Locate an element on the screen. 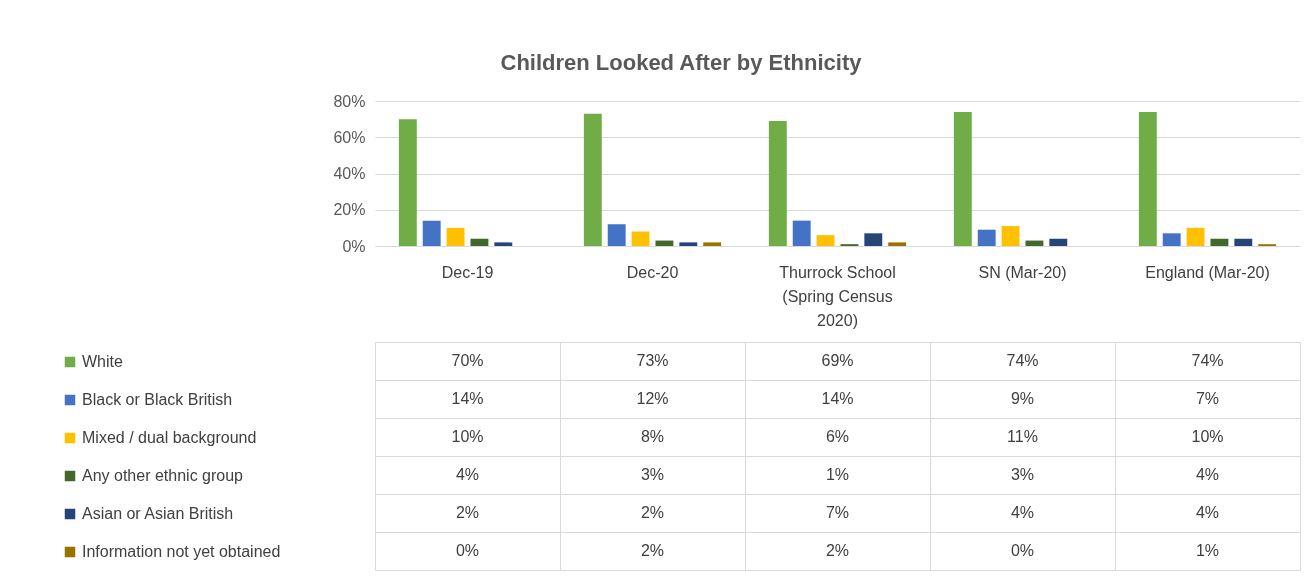  x-tick-label: SN (Mar-20) is located at coordinates (1022, 272).